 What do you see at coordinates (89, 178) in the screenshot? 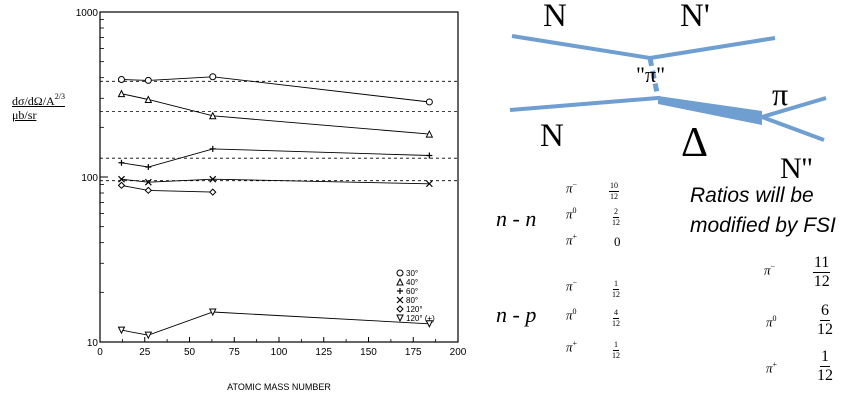
I see `y-tick-label: 100` at bounding box center [89, 178].